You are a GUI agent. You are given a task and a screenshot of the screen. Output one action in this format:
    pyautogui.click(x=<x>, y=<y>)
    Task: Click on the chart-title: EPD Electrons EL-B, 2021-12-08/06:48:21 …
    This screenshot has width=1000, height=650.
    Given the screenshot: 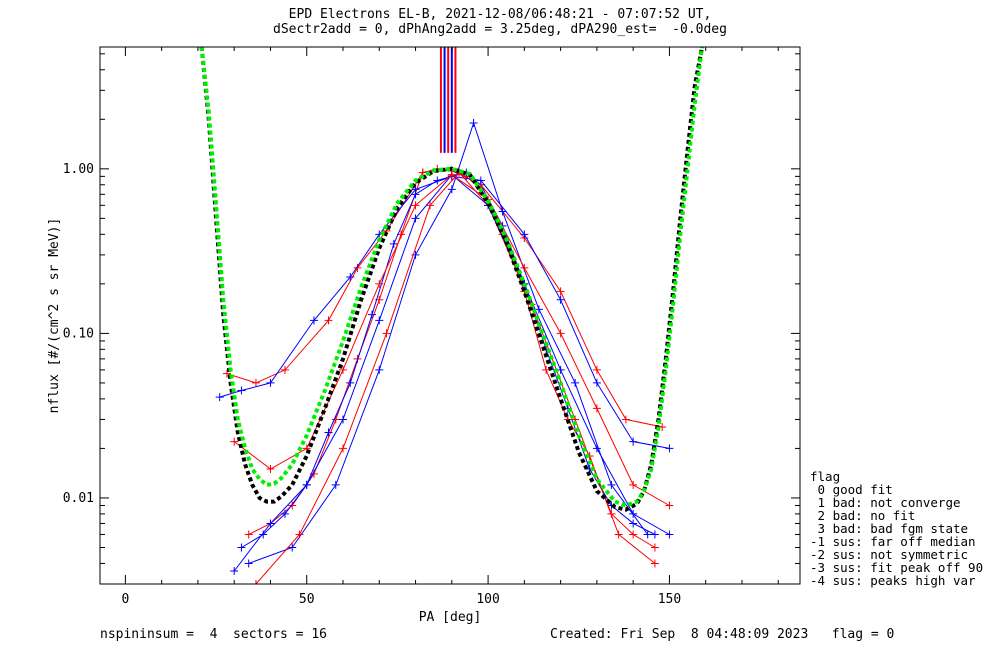 What is the action you would take?
    pyautogui.click(x=500, y=14)
    